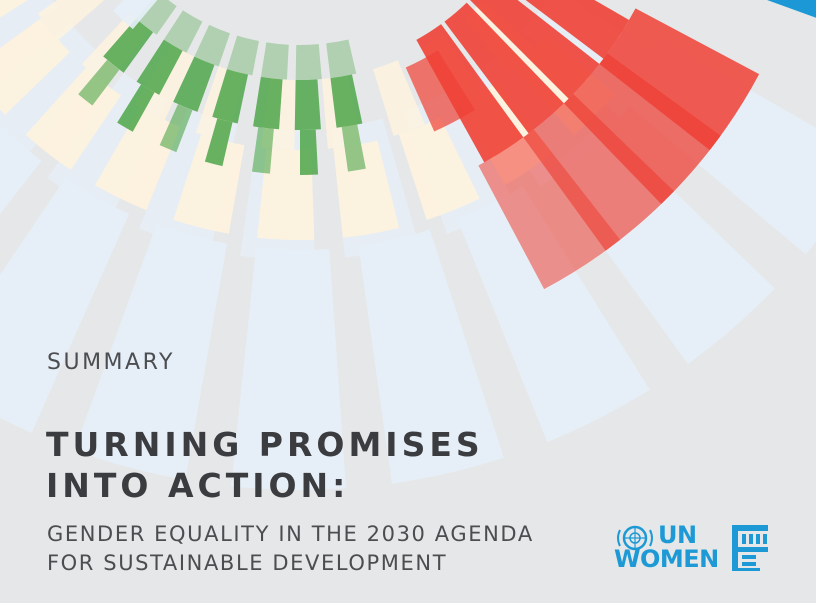 This screenshot has width=816, height=603. Describe the element at coordinates (265, 444) in the screenshot. I see `title-line-1: TURNING PROMISES` at that location.